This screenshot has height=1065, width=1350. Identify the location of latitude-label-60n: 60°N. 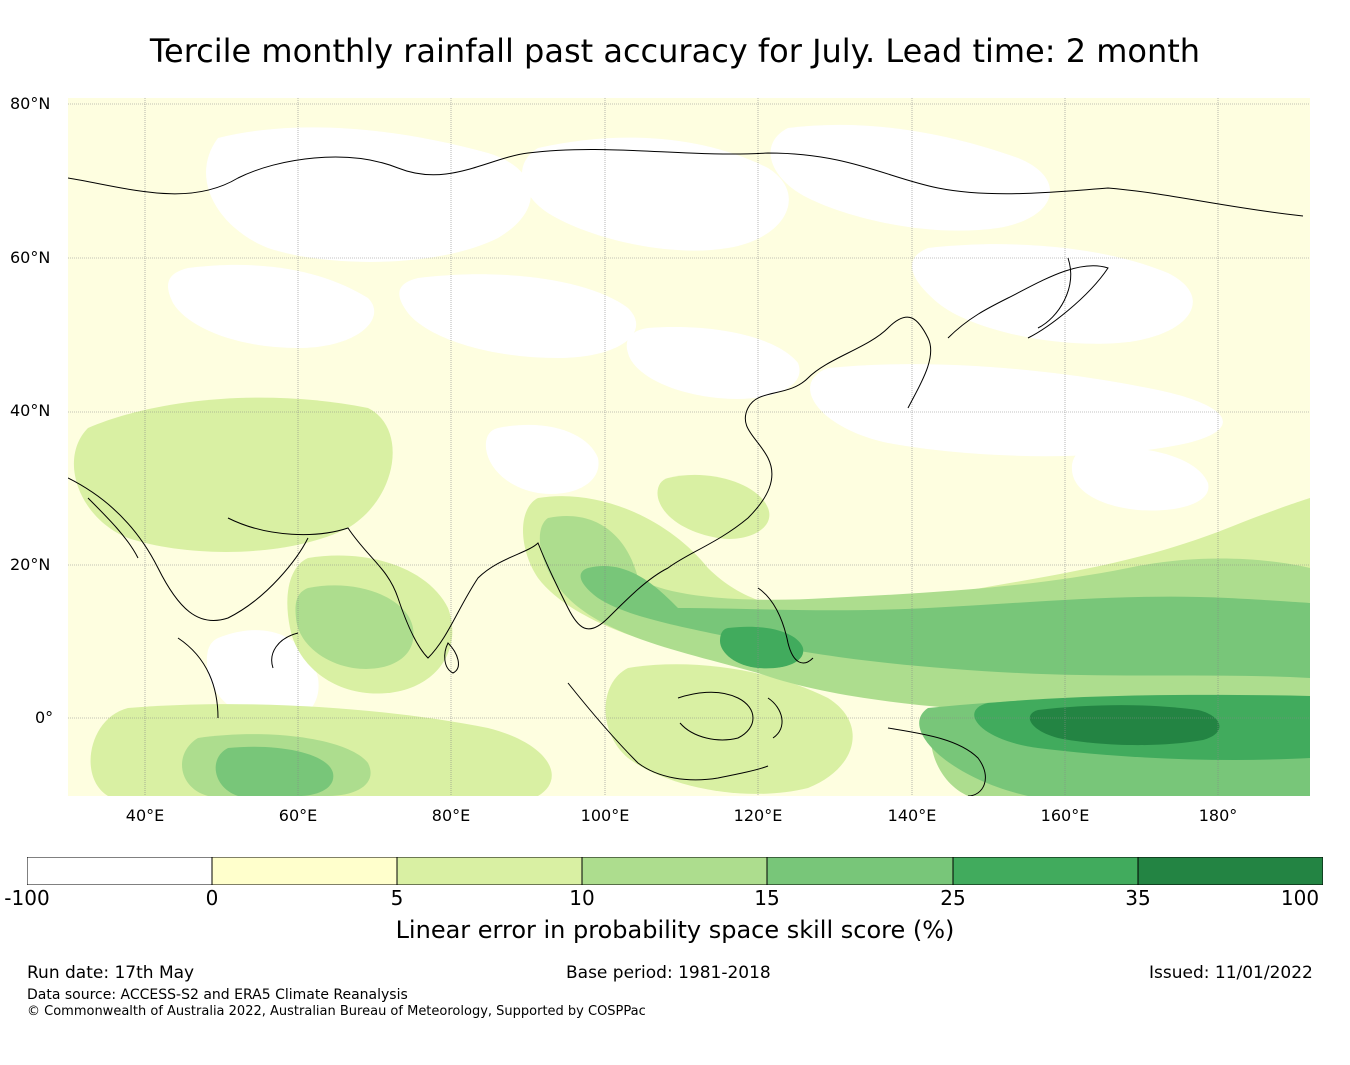
(30, 257).